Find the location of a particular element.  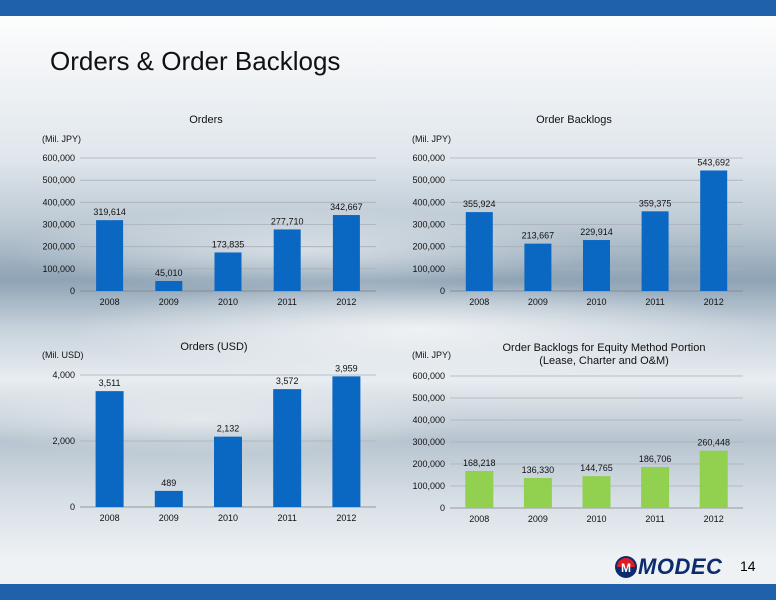

data-label: 359,375 is located at coordinates (655, 203).